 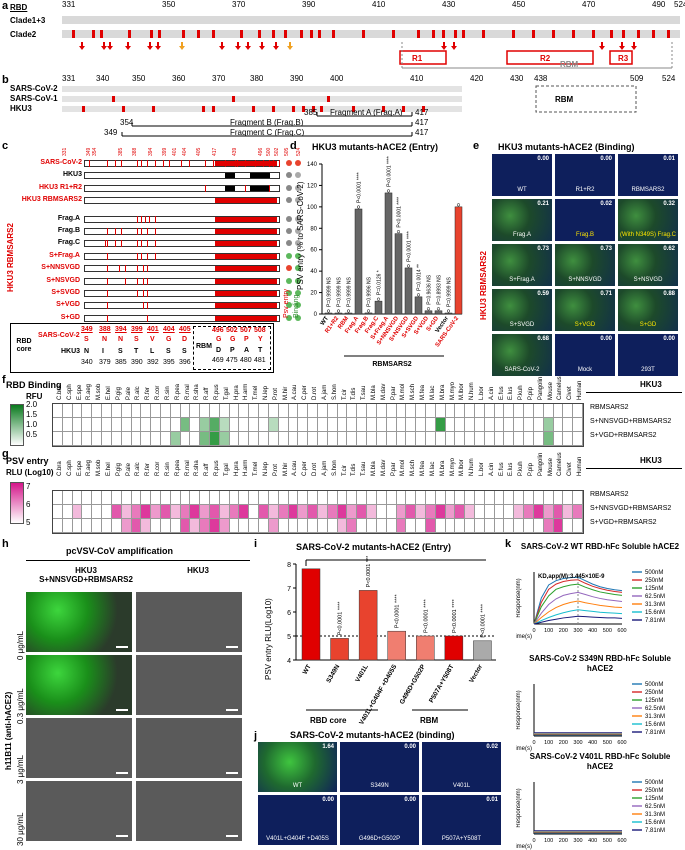 What do you see at coordinates (289, 661) in the screenshot?
I see `i-y-tick-label: 4` at bounding box center [289, 661].